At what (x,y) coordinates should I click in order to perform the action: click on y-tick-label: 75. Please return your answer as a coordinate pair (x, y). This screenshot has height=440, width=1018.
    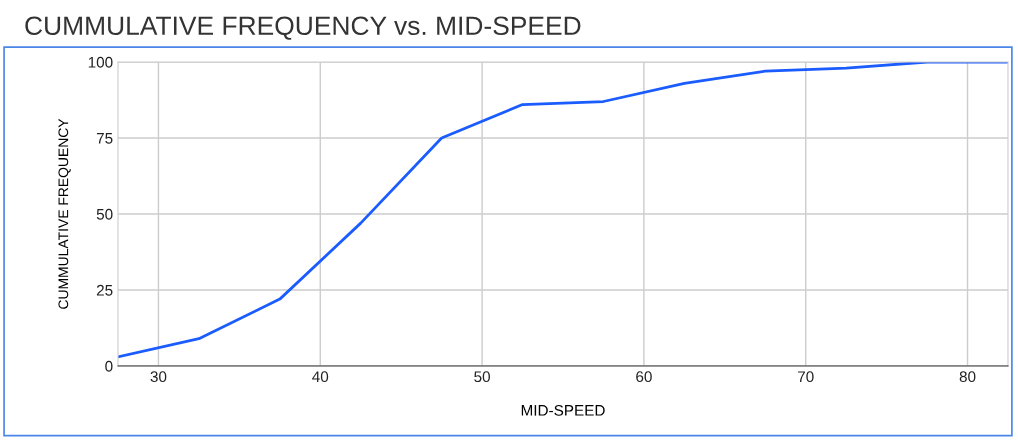
    Looking at the image, I should click on (104, 138).